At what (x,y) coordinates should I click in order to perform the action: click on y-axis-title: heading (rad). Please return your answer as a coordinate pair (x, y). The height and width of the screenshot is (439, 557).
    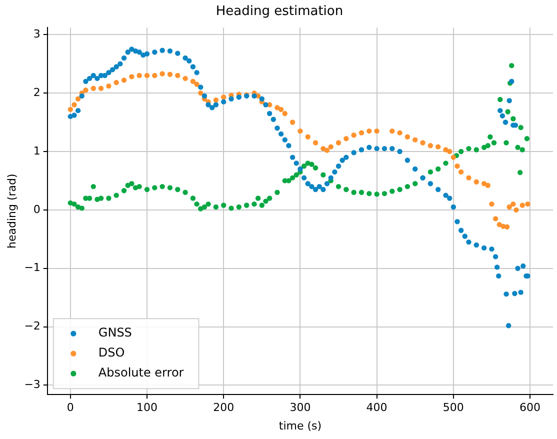
    Looking at the image, I should click on (11, 211).